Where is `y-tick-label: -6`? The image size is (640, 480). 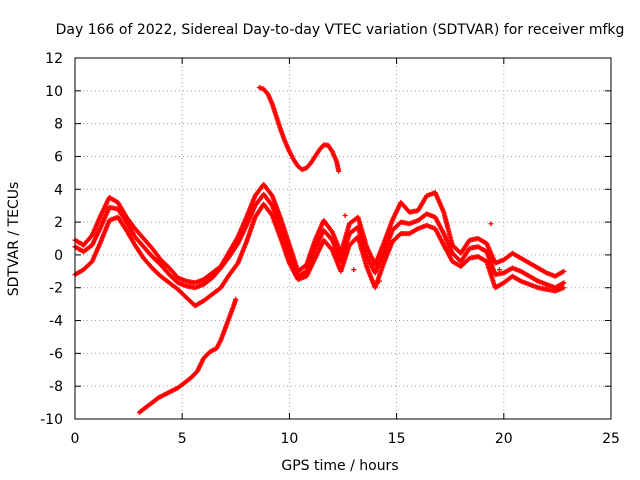
y-tick-label: -6 is located at coordinates (56, 354).